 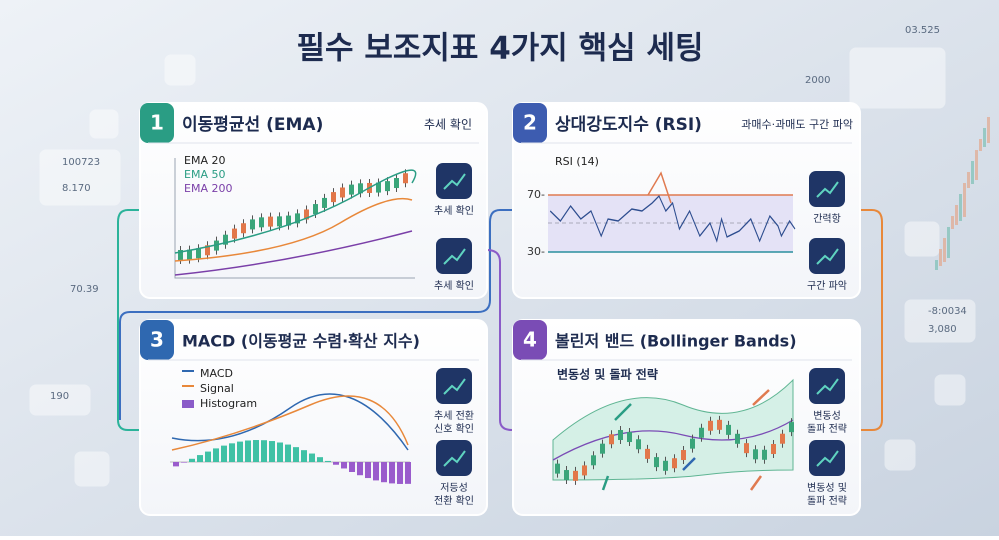 What do you see at coordinates (59, 396) in the screenshot?
I see `floating-number: 190` at bounding box center [59, 396].